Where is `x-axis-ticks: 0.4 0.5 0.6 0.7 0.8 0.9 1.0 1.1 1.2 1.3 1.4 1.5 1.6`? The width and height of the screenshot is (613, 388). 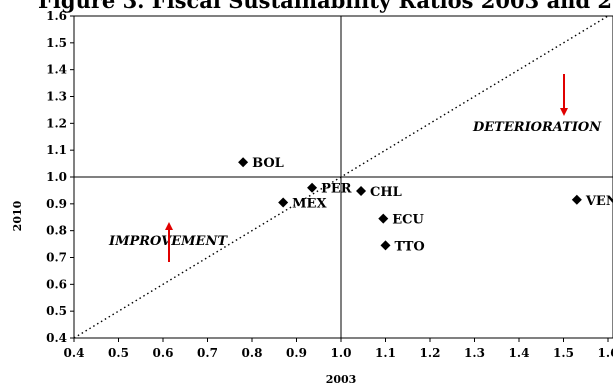
x-axis-ticks: 0.4 0.5 0.6 0.7 0.8 0.9 1.0 1.1 1.2 1.3 1.4 1.5 1.6 is located at coordinates (338, 349).